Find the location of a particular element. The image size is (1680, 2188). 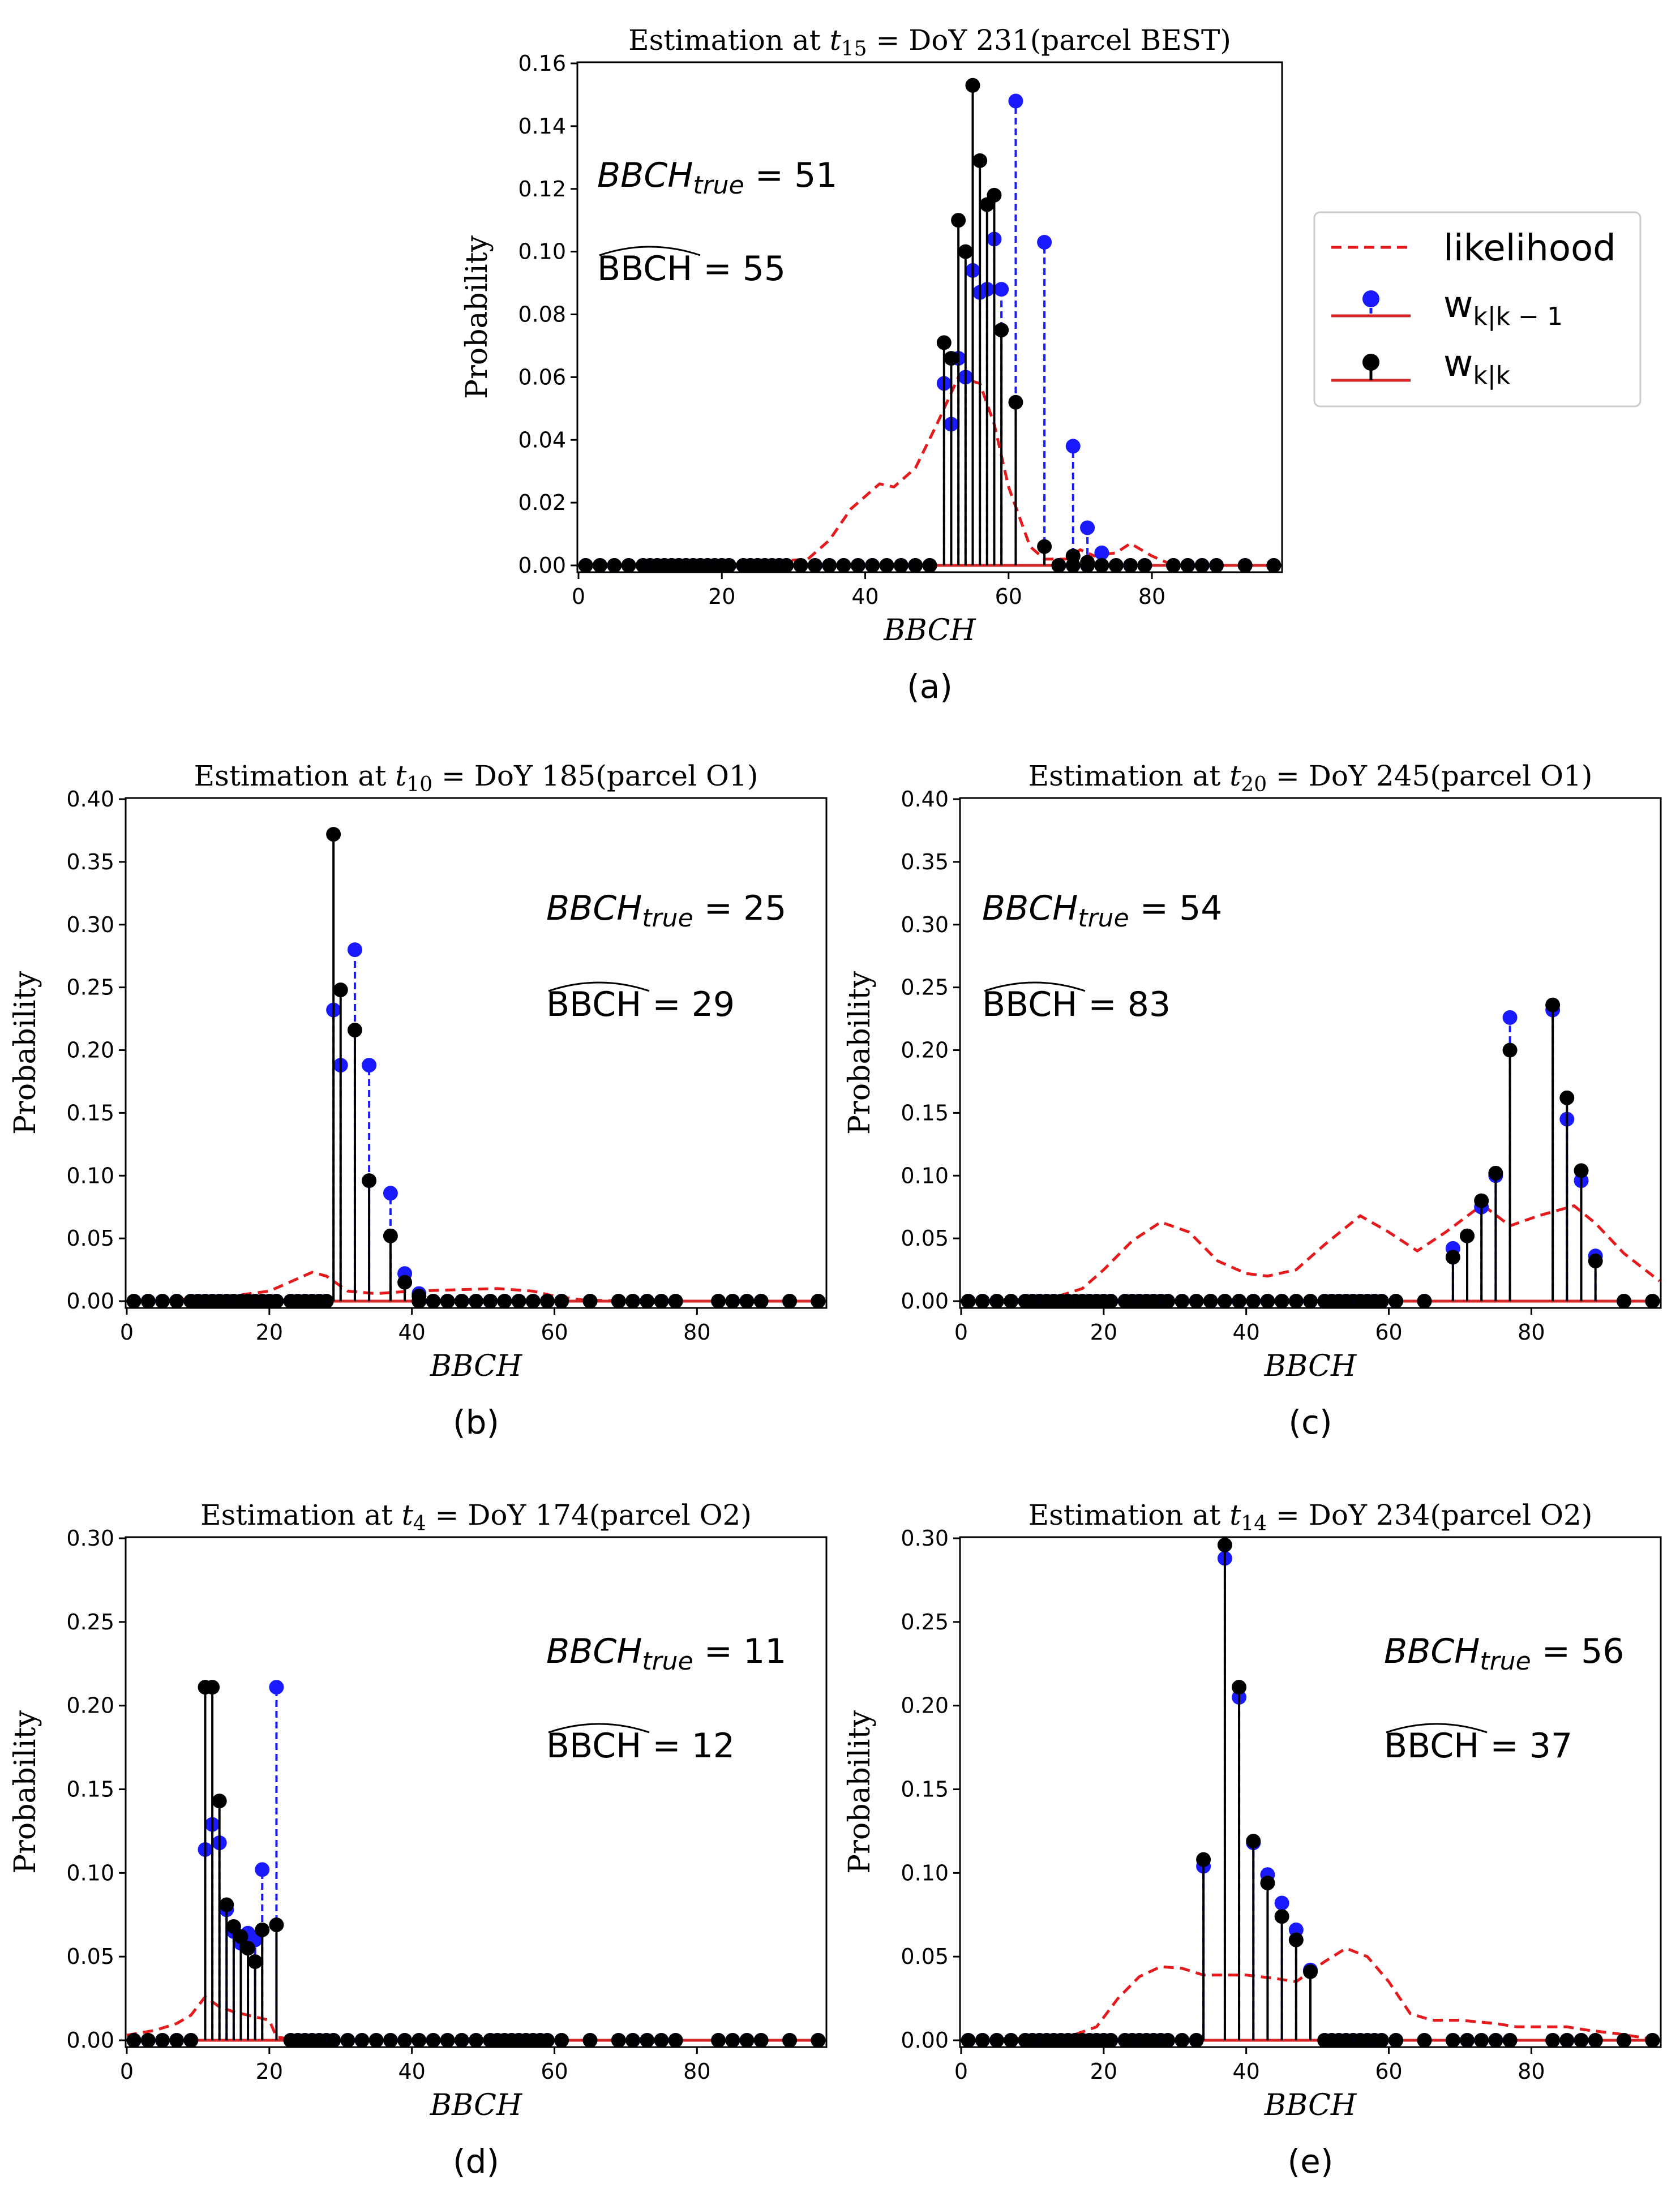

plot-title-c: Estimation at t20 = DoY 245(parcel O1) is located at coordinates (1310, 778).